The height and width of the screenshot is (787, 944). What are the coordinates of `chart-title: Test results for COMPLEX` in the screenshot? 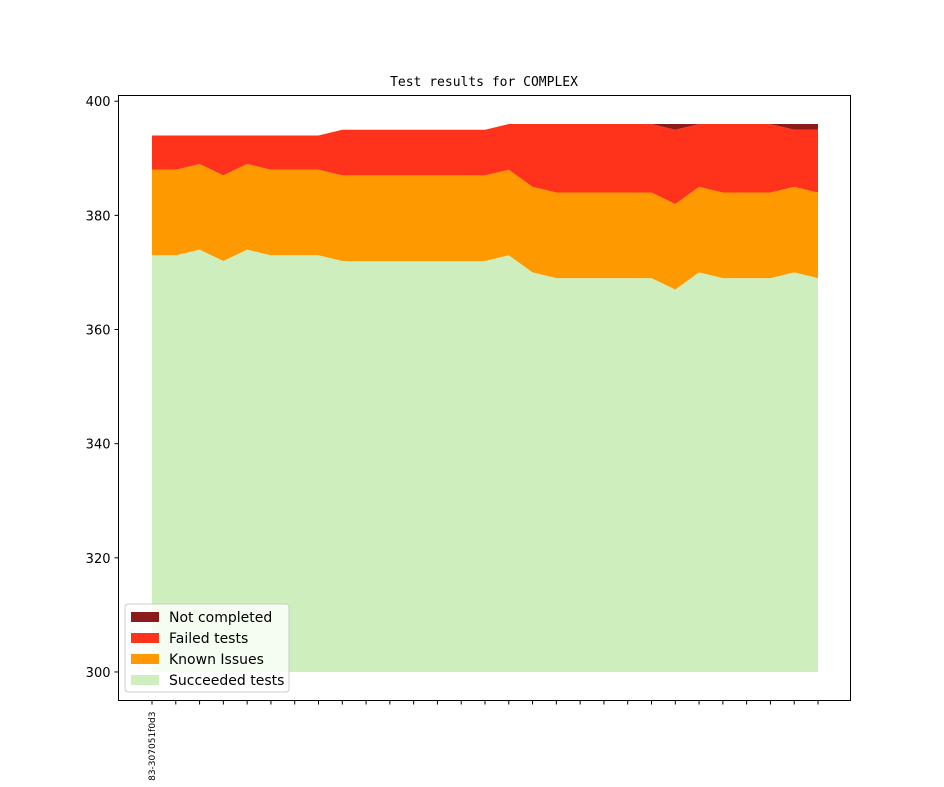 It's located at (484, 82).